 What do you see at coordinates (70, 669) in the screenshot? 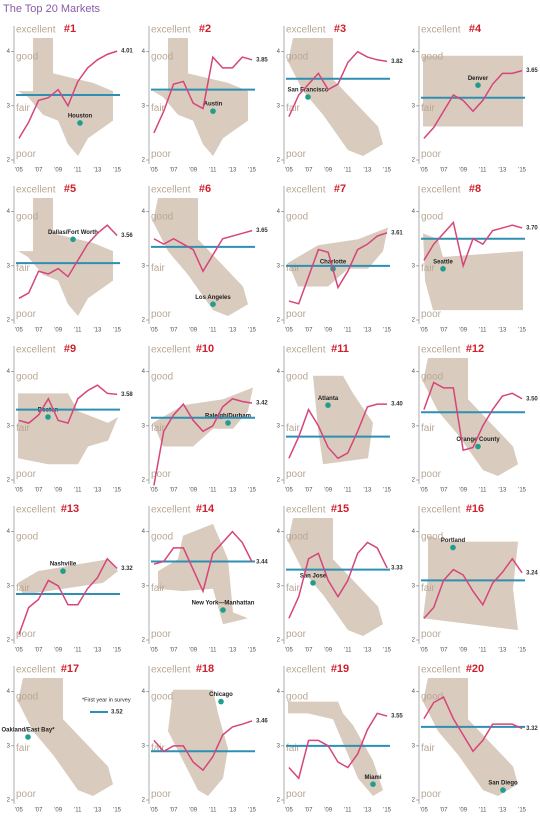
I see `rank: #17` at bounding box center [70, 669].